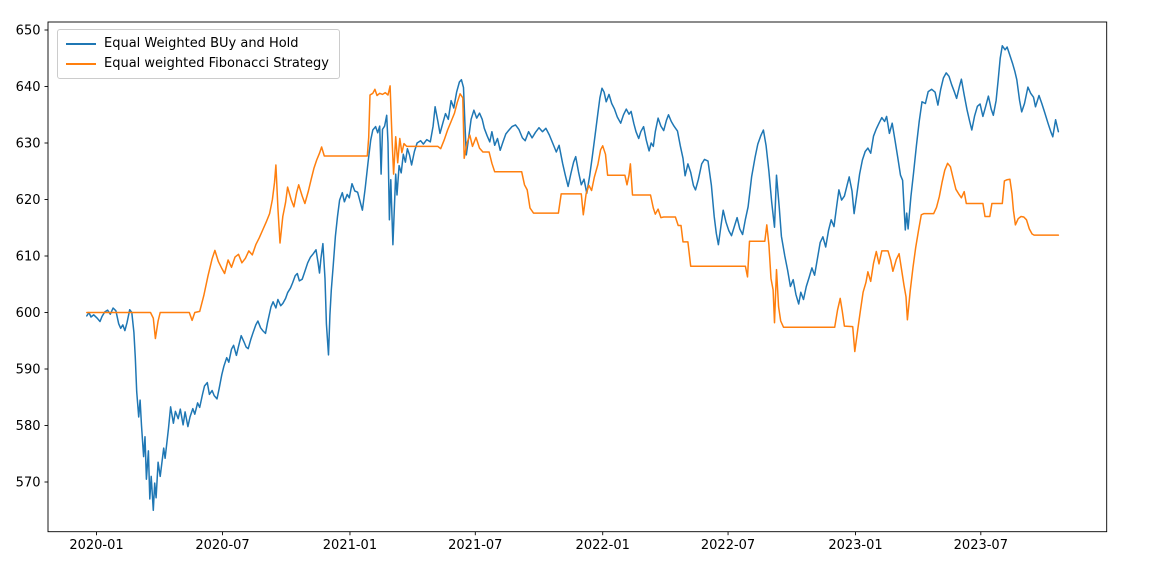  What do you see at coordinates (201, 43) in the screenshot?
I see `legend-label-buy-and-hold: Equal Weighted BUy and Hold` at bounding box center [201, 43].